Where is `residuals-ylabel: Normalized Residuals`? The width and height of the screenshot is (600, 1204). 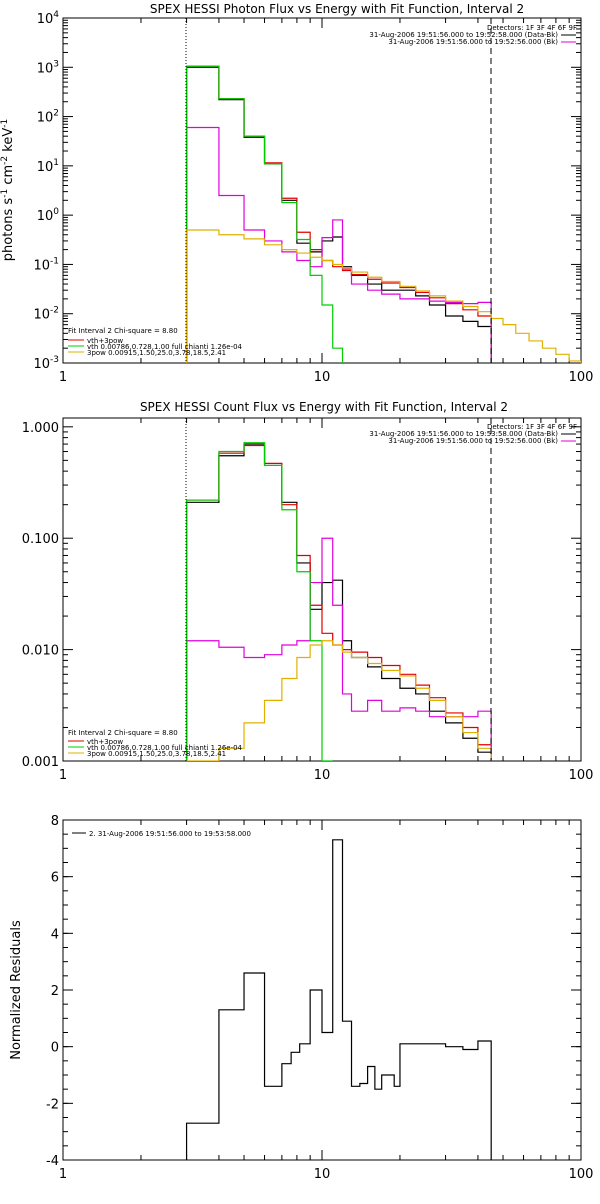 residuals-ylabel: Normalized Residuals is located at coordinates (16, 990).